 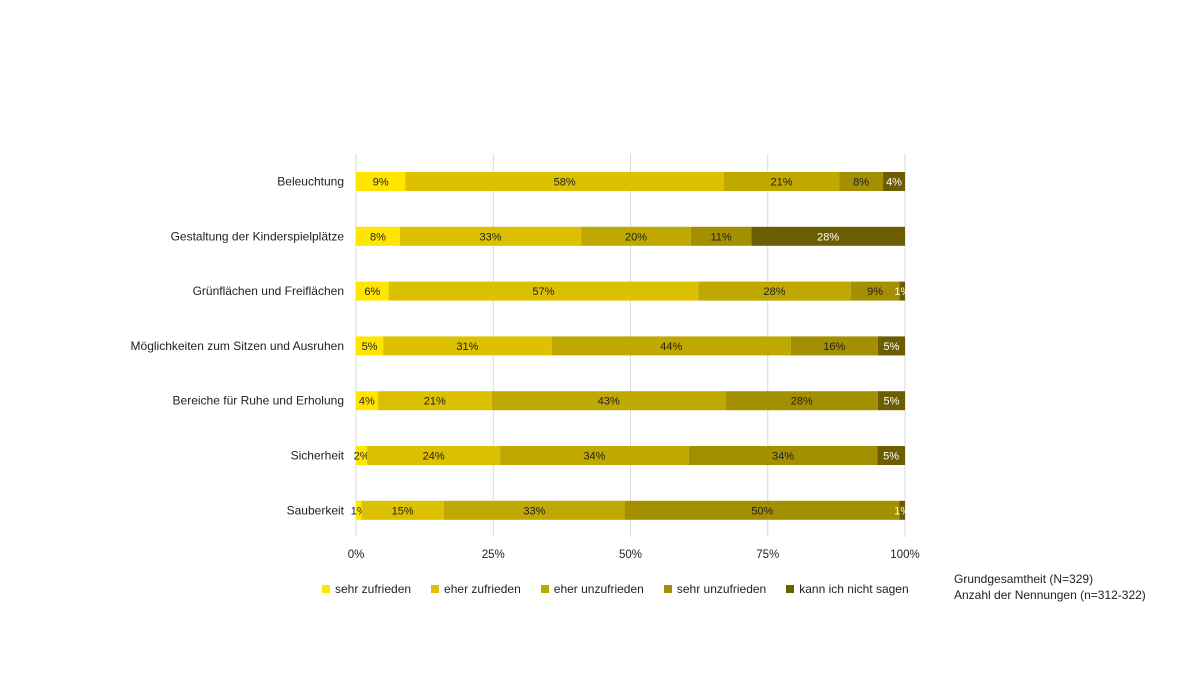 I want to click on x-tick-label: 75%, so click(x=767, y=555).